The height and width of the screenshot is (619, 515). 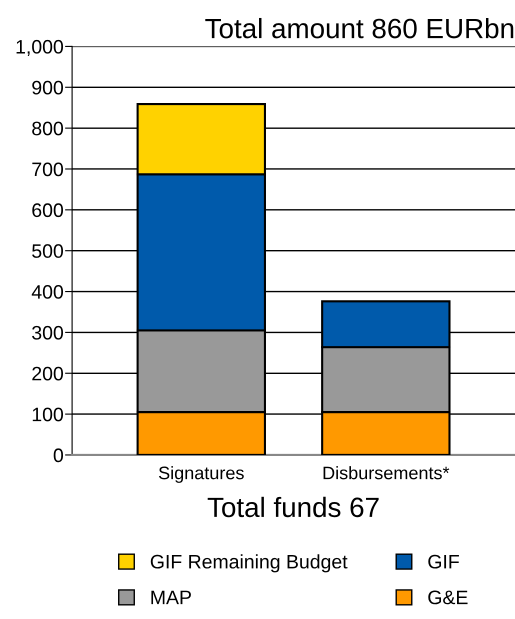 I want to click on legend-label: GIF, so click(x=443, y=561).